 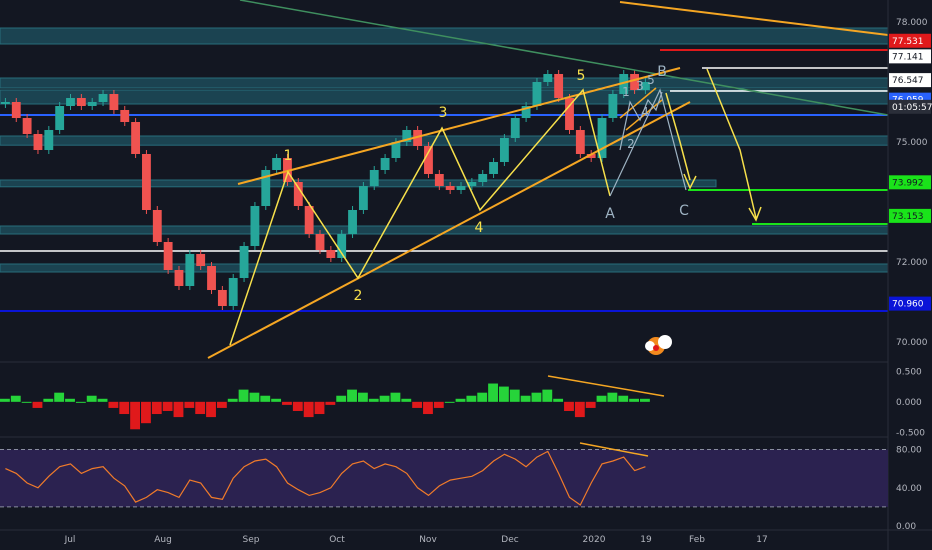 I want to click on price-tick-label: 78.000, so click(x=912, y=23).